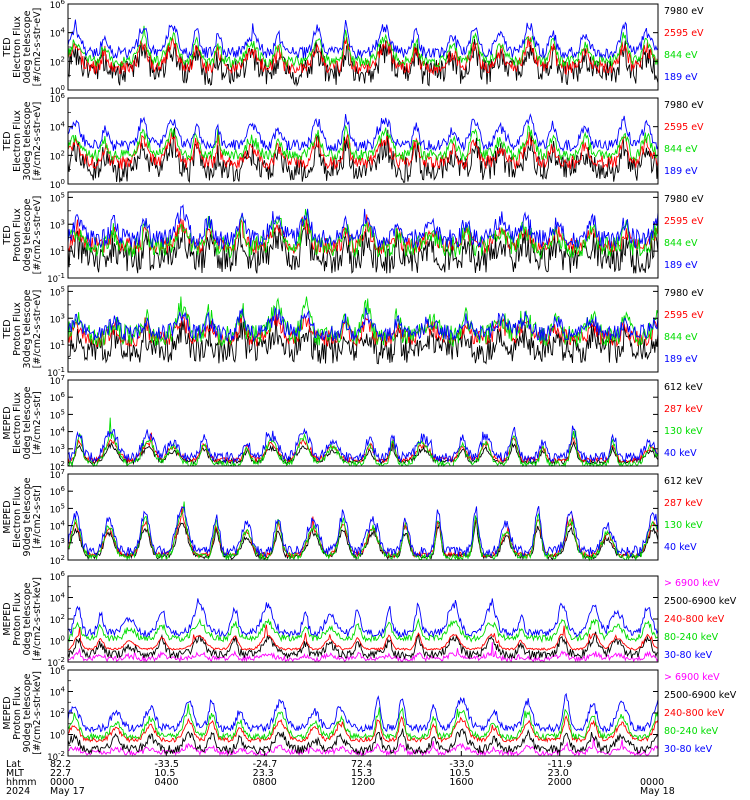  What do you see at coordinates (361, 773) in the screenshot?
I see `x-tick-label: 15.3` at bounding box center [361, 773].